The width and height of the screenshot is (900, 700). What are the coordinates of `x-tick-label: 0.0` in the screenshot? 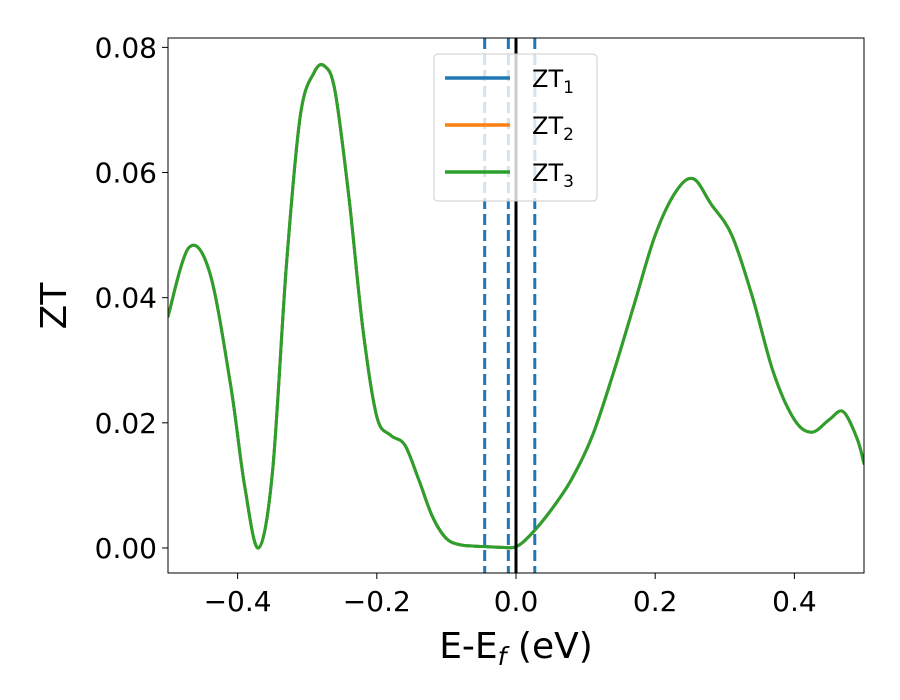 It's located at (516, 601).